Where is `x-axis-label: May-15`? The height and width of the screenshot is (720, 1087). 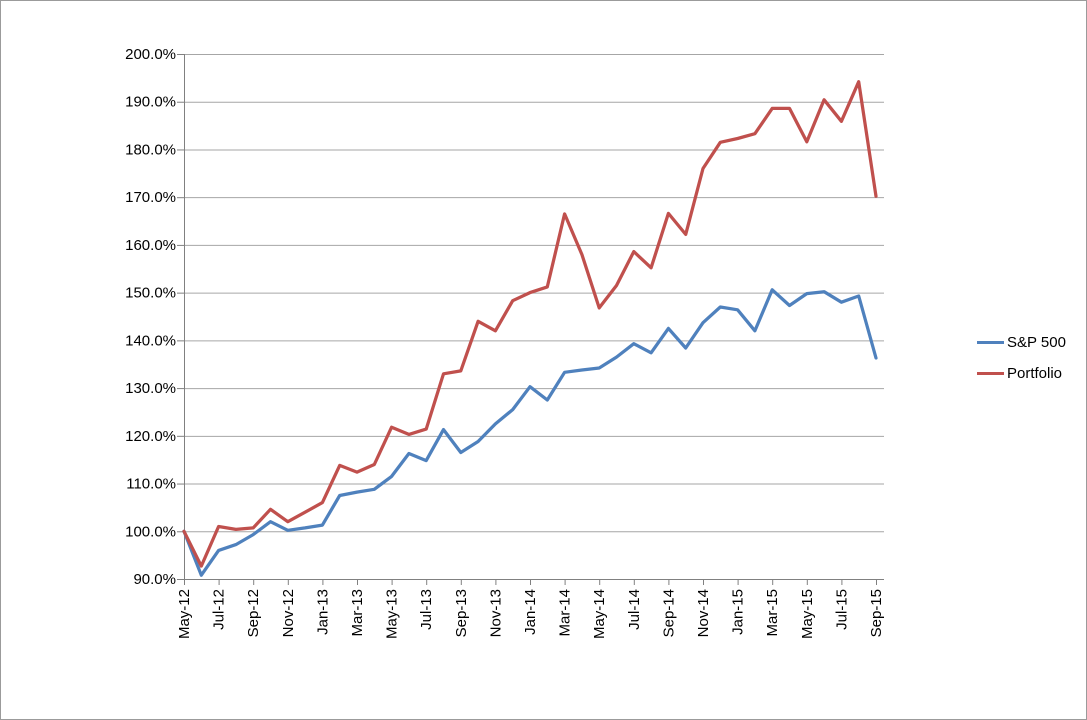
x-axis-label: May-15 is located at coordinates (807, 614).